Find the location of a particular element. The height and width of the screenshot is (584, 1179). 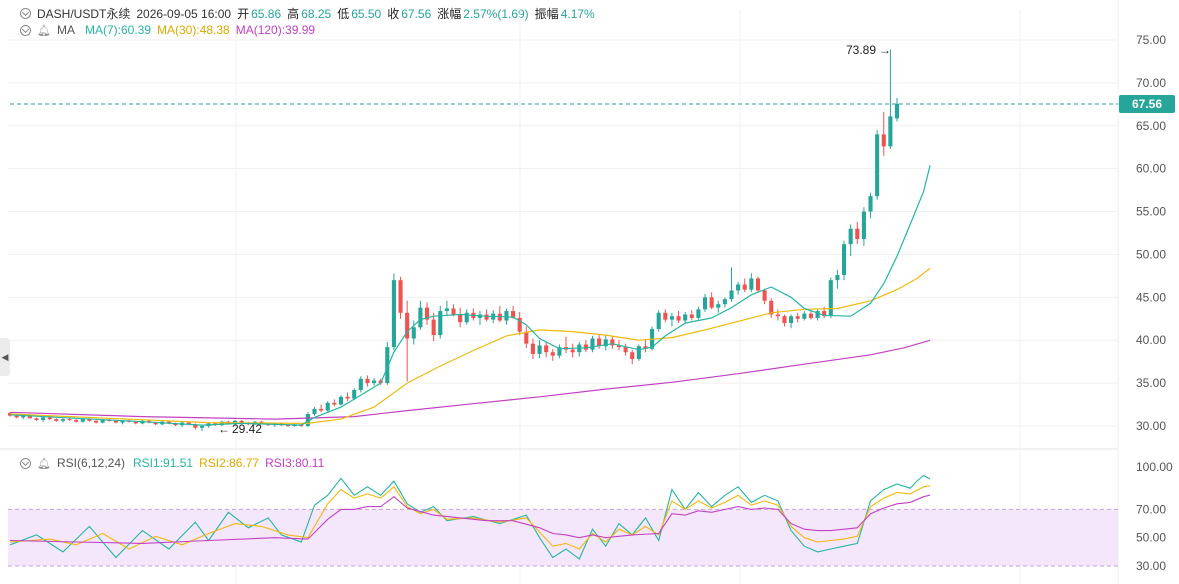

high-marker-arrow: → is located at coordinates (885, 50).